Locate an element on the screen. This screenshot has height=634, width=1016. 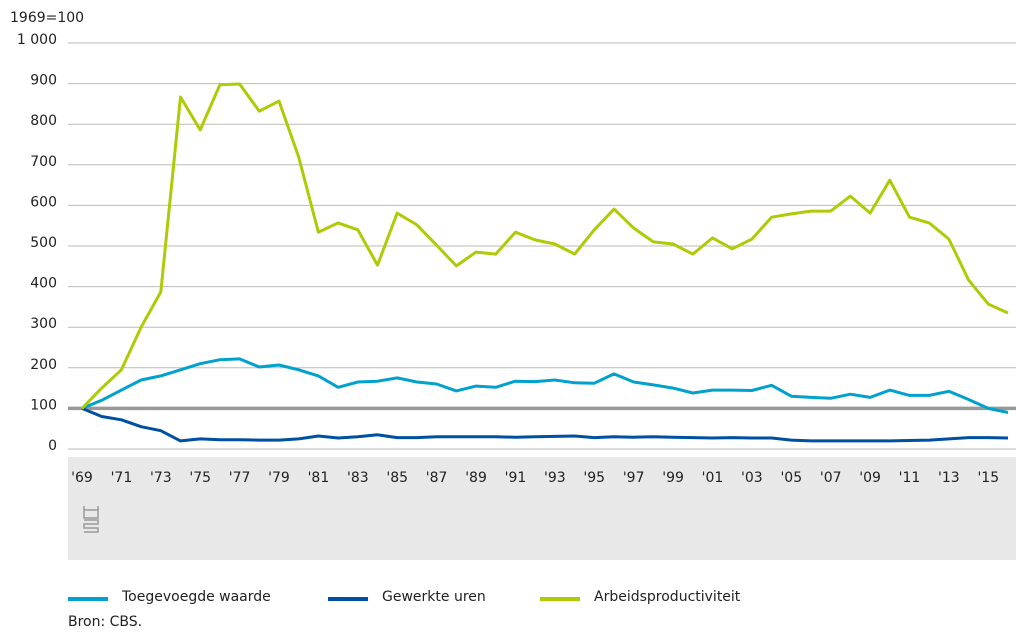
x-tick-label: '77 is located at coordinates (240, 478).